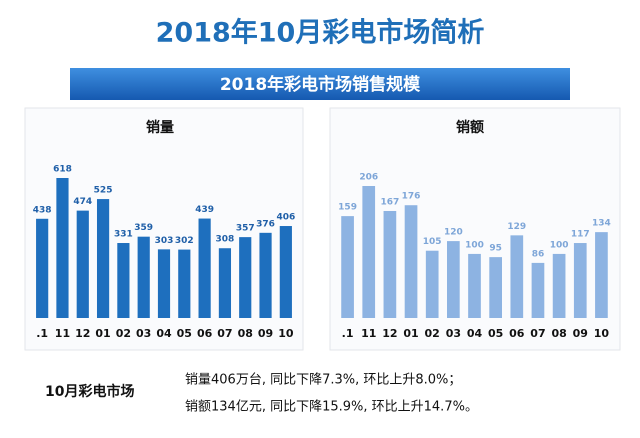  What do you see at coordinates (389, 202) in the screenshot?
I see `value-label: 167` at bounding box center [389, 202].